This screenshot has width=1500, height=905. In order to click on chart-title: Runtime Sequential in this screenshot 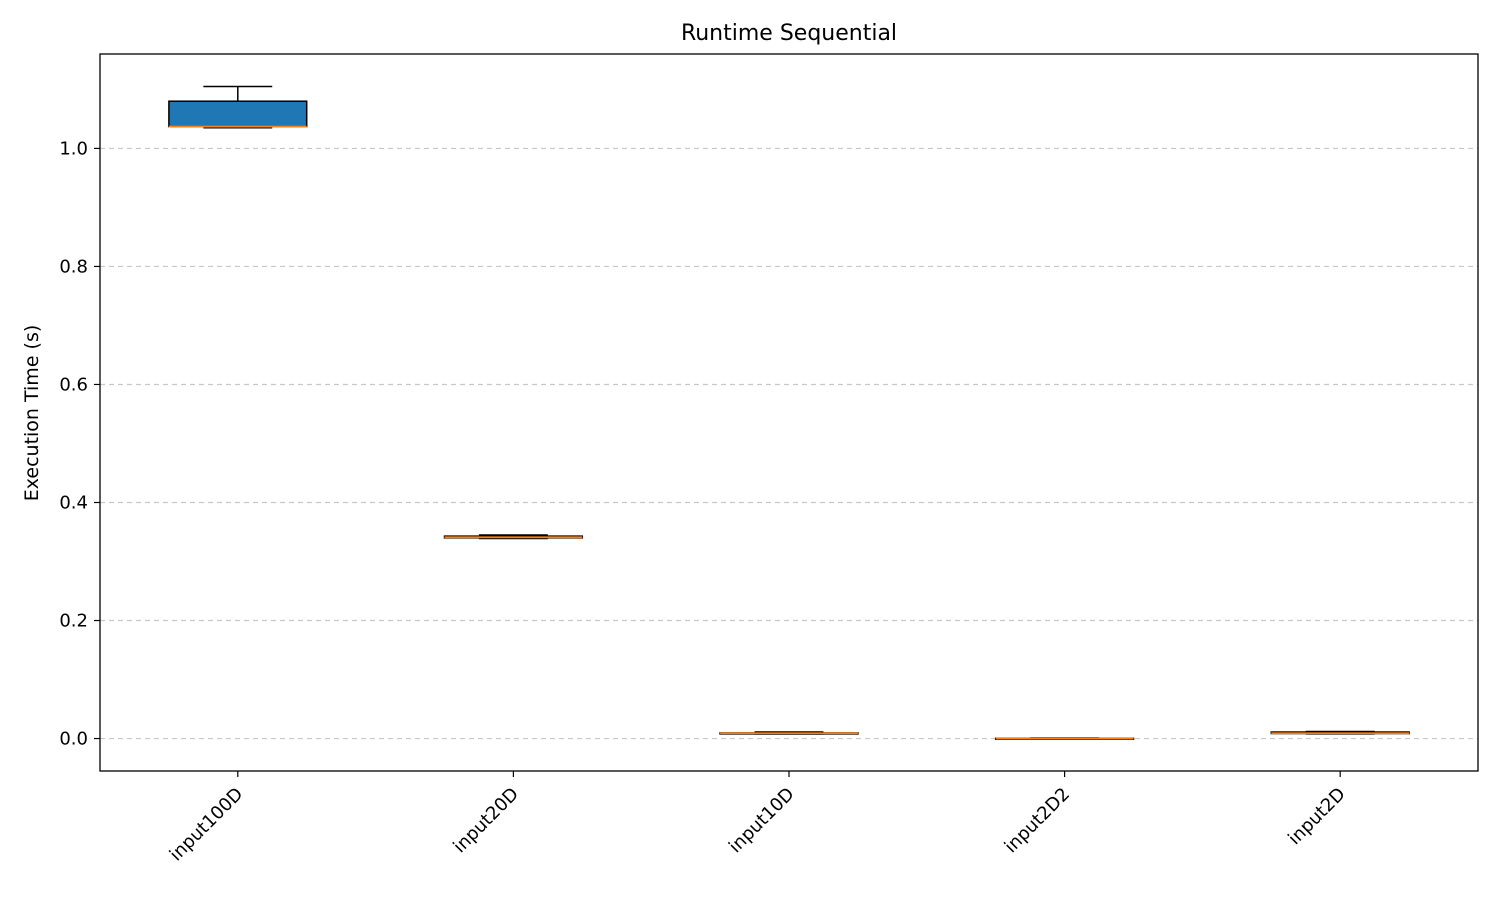, I will do `click(789, 33)`.